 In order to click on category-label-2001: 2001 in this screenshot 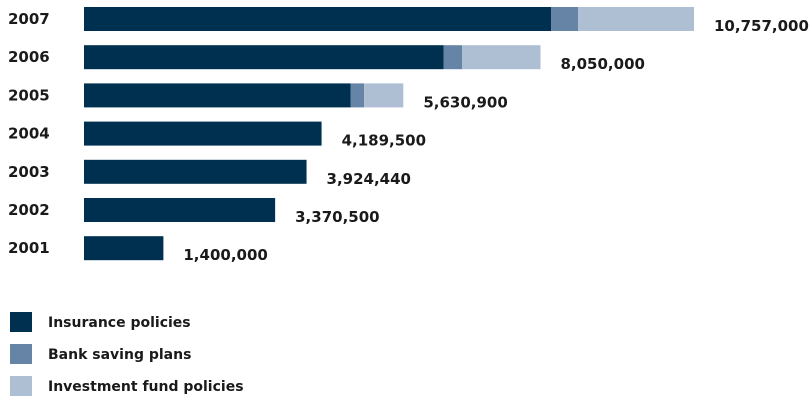, I will do `click(29, 248)`.